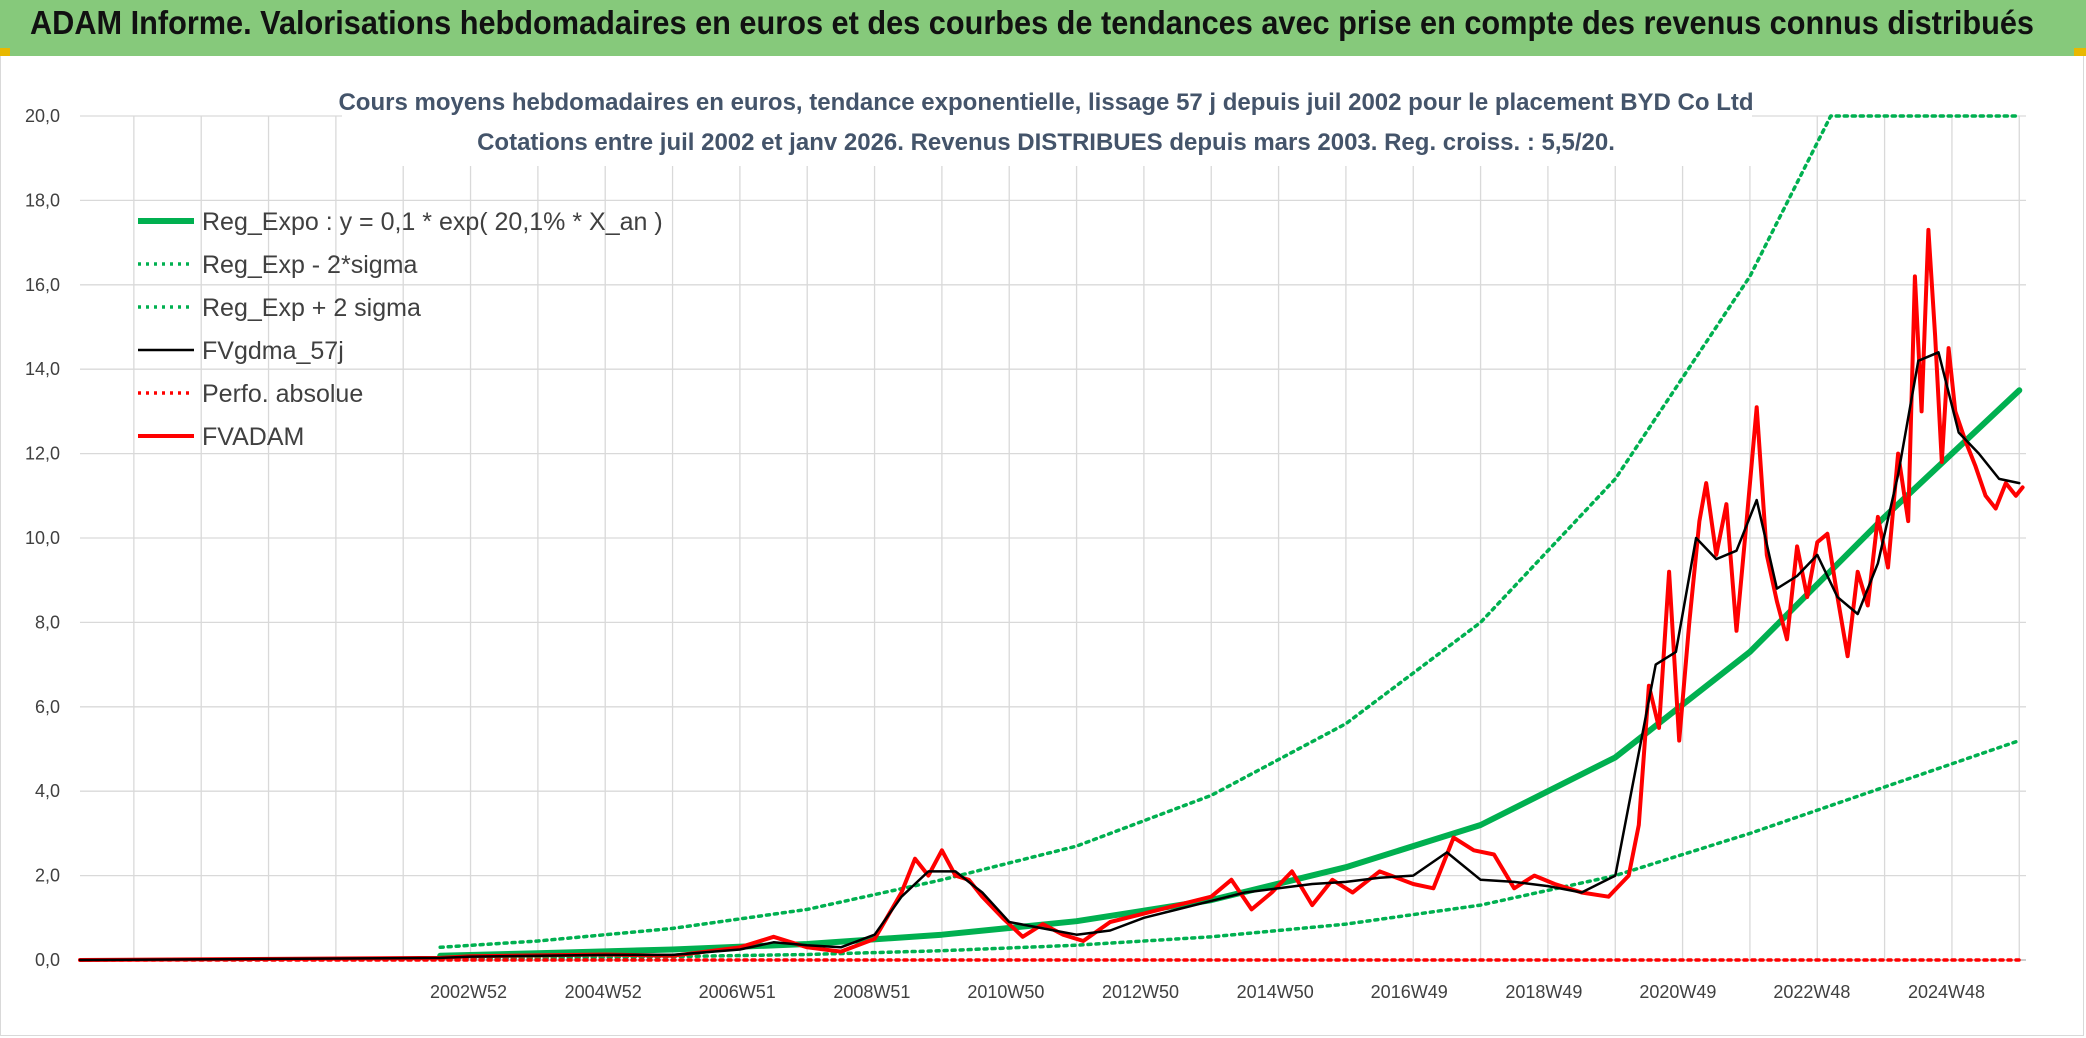 This screenshot has height=1038, width=2086. I want to click on y-tick-label: 10,0, so click(42, 538).